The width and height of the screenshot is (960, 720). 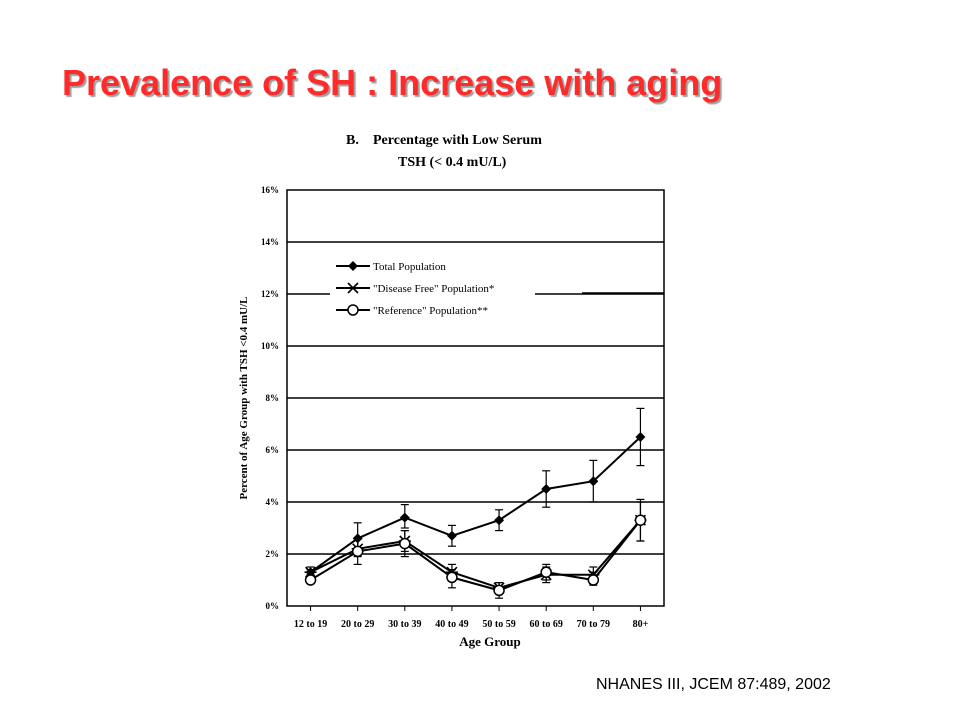 What do you see at coordinates (593, 624) in the screenshot?
I see `x-tick-label: 70 to 79` at bounding box center [593, 624].